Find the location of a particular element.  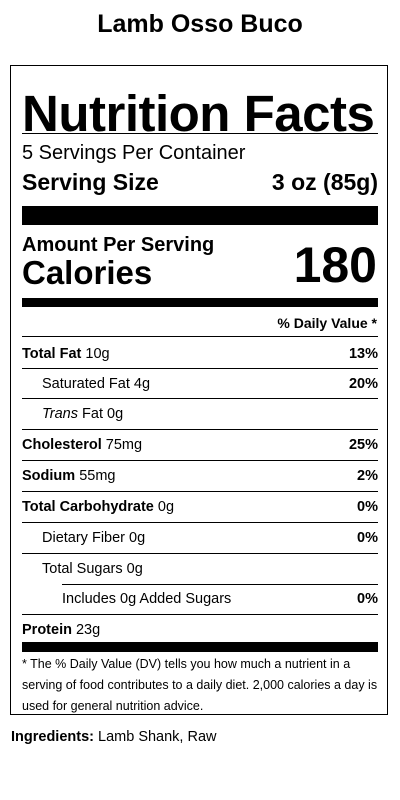

nutrient-name: Total Sugars is located at coordinates (82, 569).